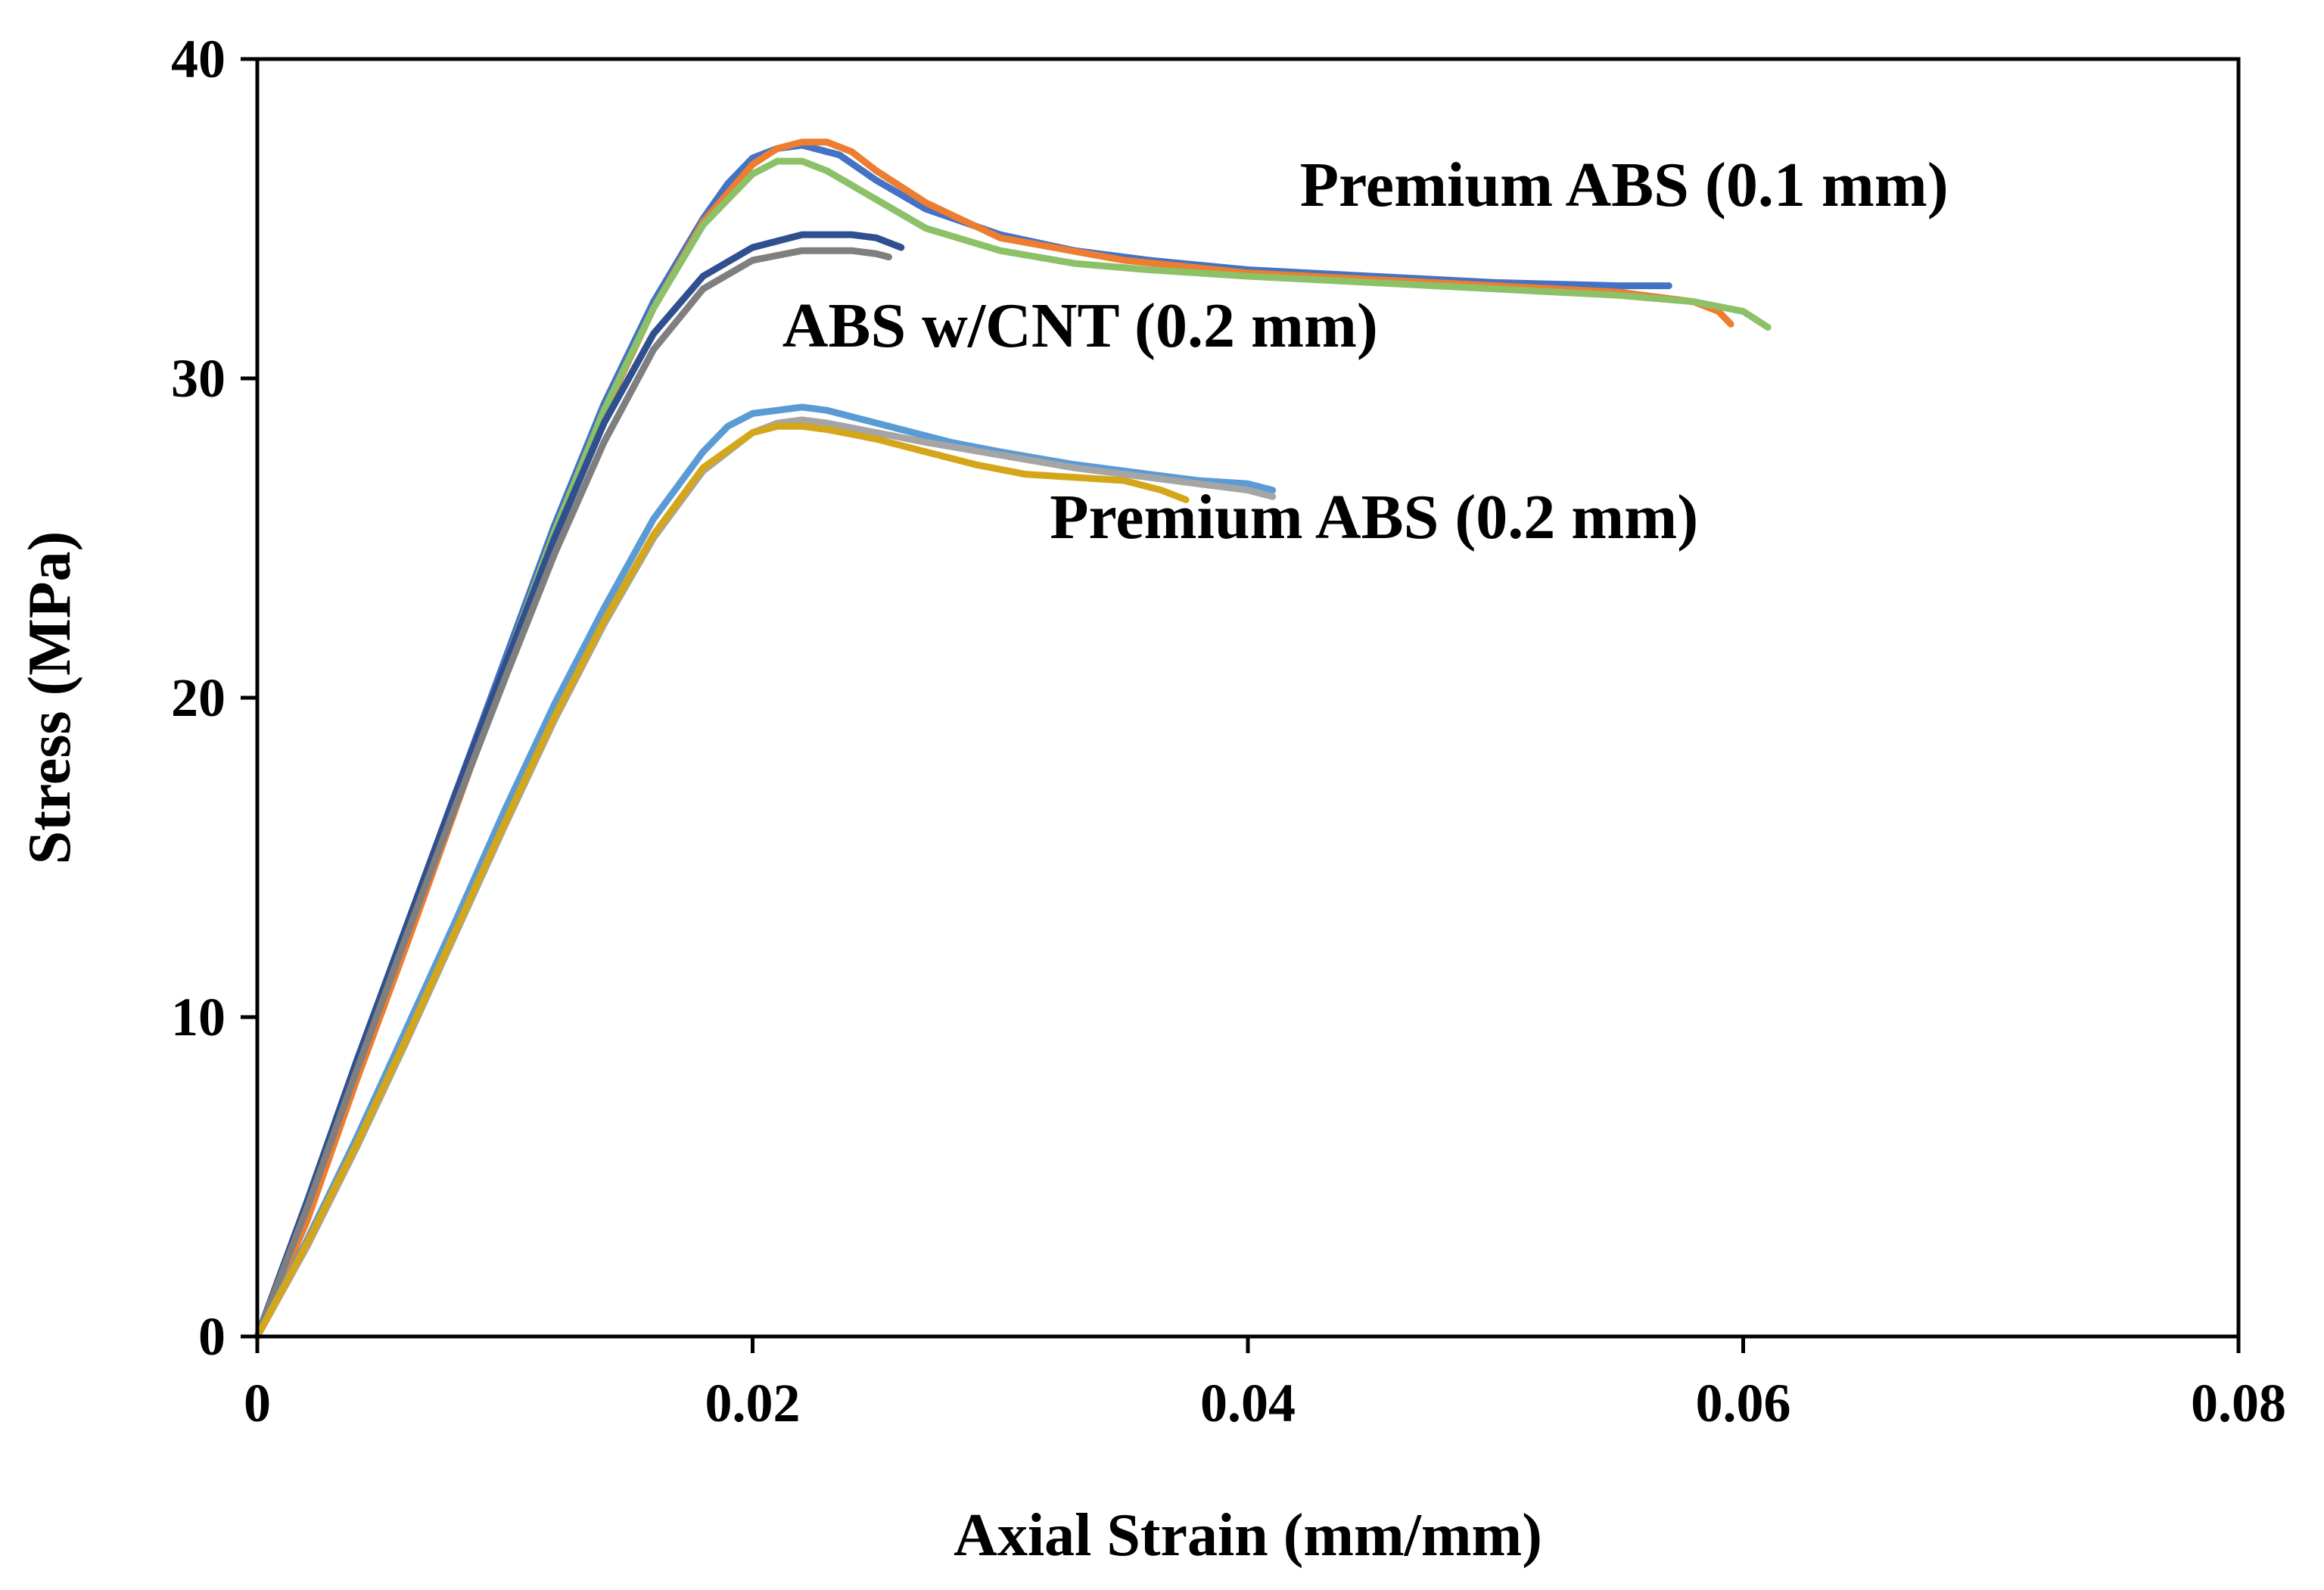 The width and height of the screenshot is (2324, 1590). What do you see at coordinates (199, 59) in the screenshot?
I see `y-tick-label: 40` at bounding box center [199, 59].